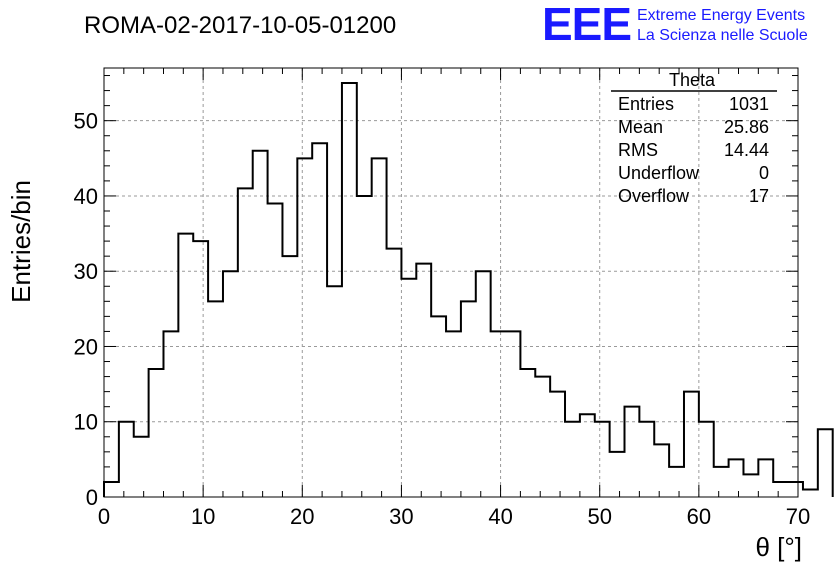  I want to click on stats-row-value: 0, so click(764, 173).